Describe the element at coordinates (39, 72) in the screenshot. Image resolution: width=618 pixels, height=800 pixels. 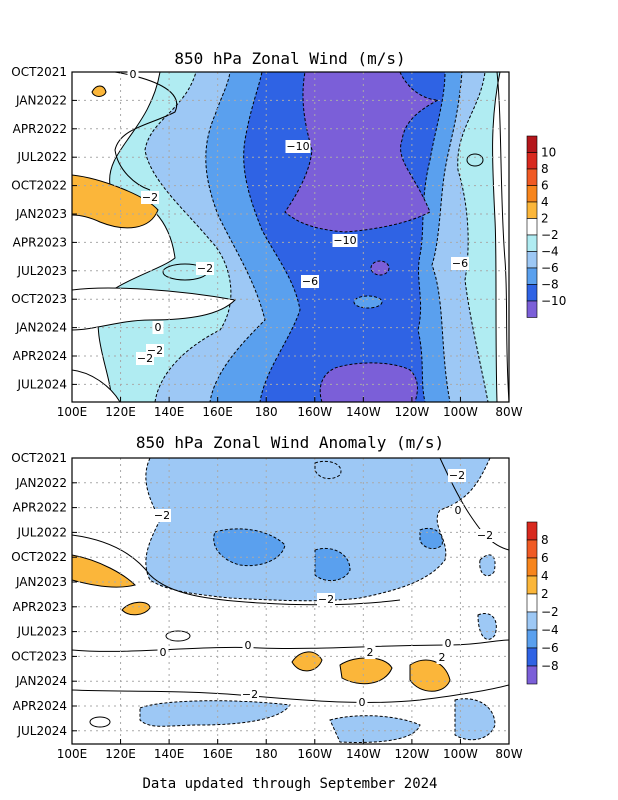
I see `y-tick-label: OCT2021` at that location.